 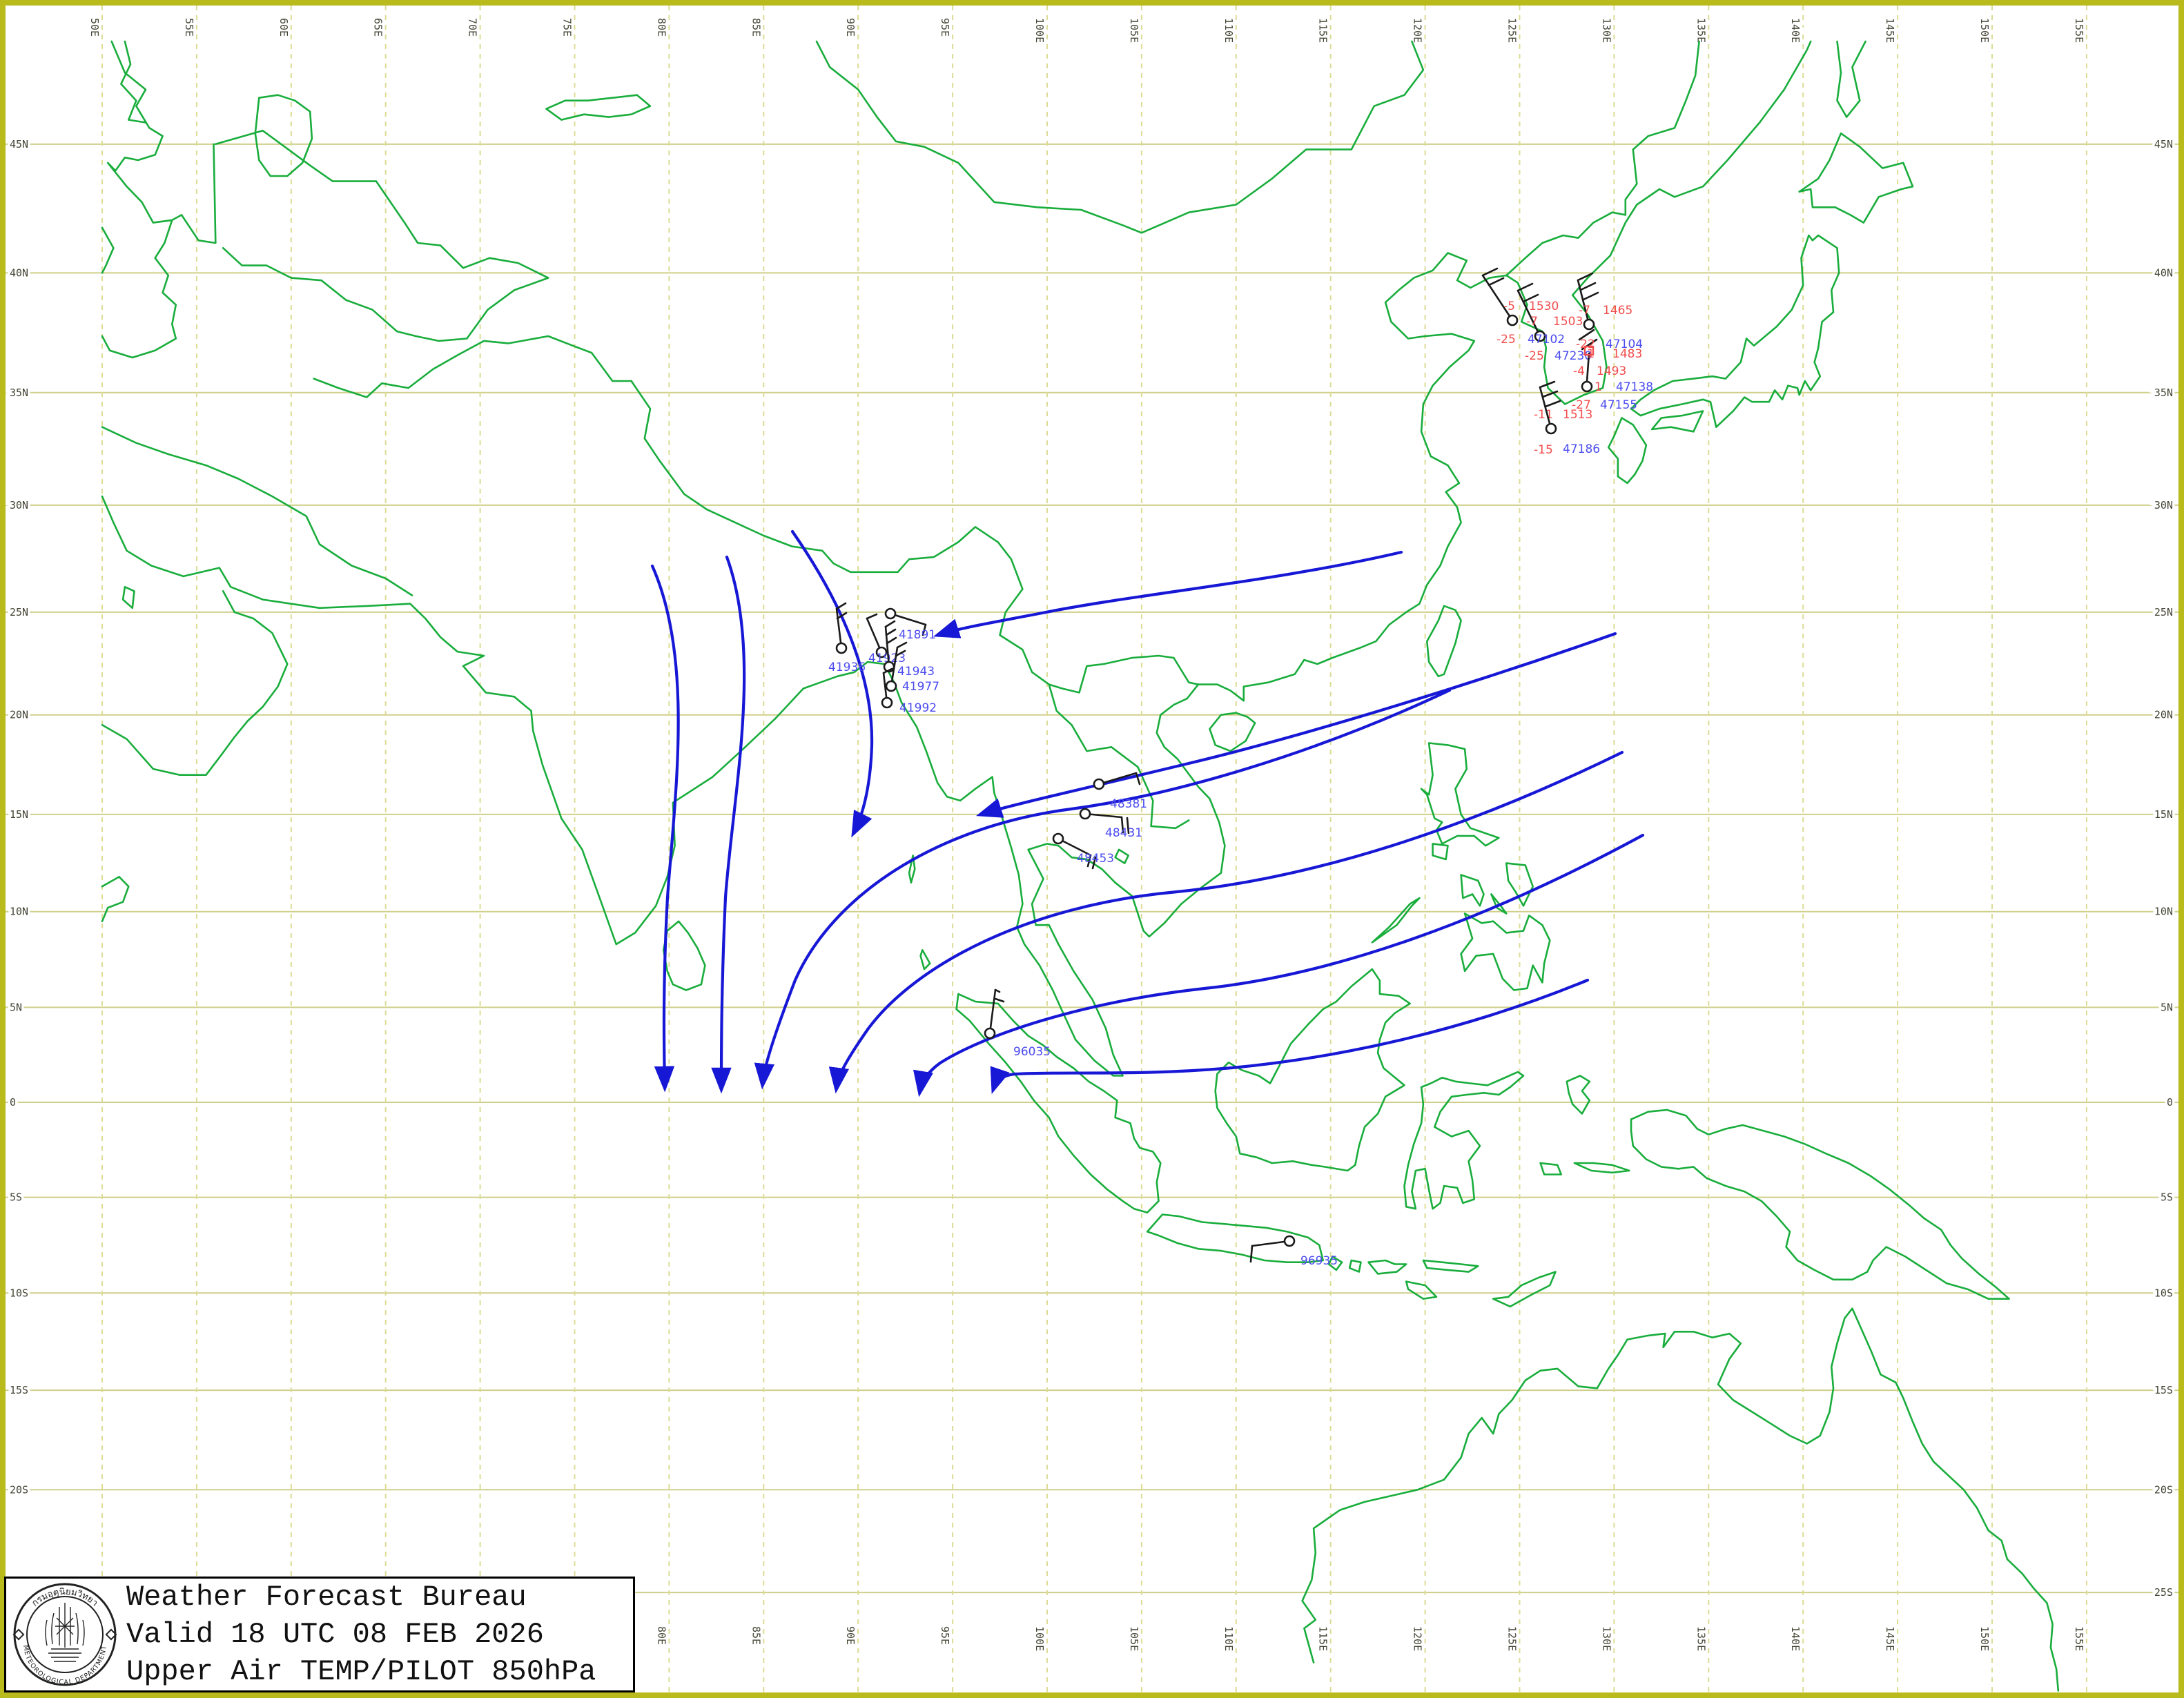 I want to click on station-id-text: 47104, so click(x=1624, y=344).